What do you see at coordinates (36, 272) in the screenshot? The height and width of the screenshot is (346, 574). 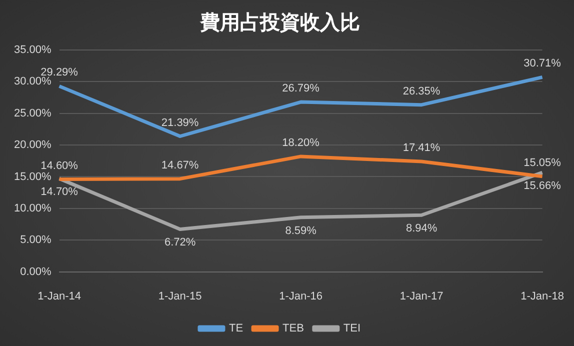 I see `y-tick-label: 0.00%` at bounding box center [36, 272].